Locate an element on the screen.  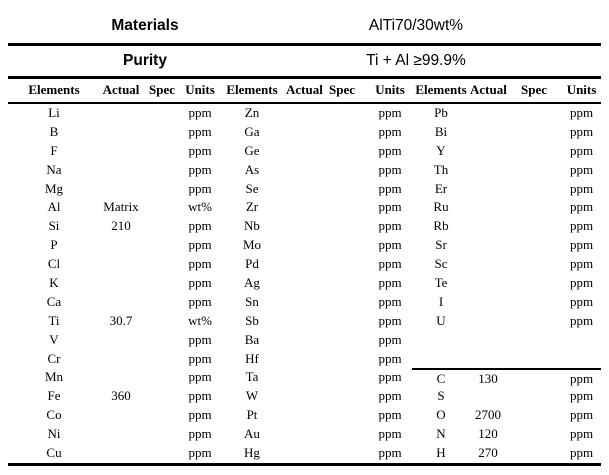
cell-element: K is located at coordinates (54, 283).